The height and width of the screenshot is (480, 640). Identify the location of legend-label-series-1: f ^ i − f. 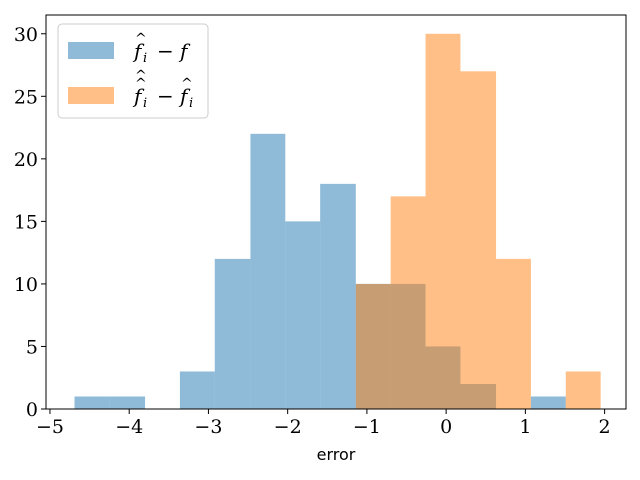
(161, 48).